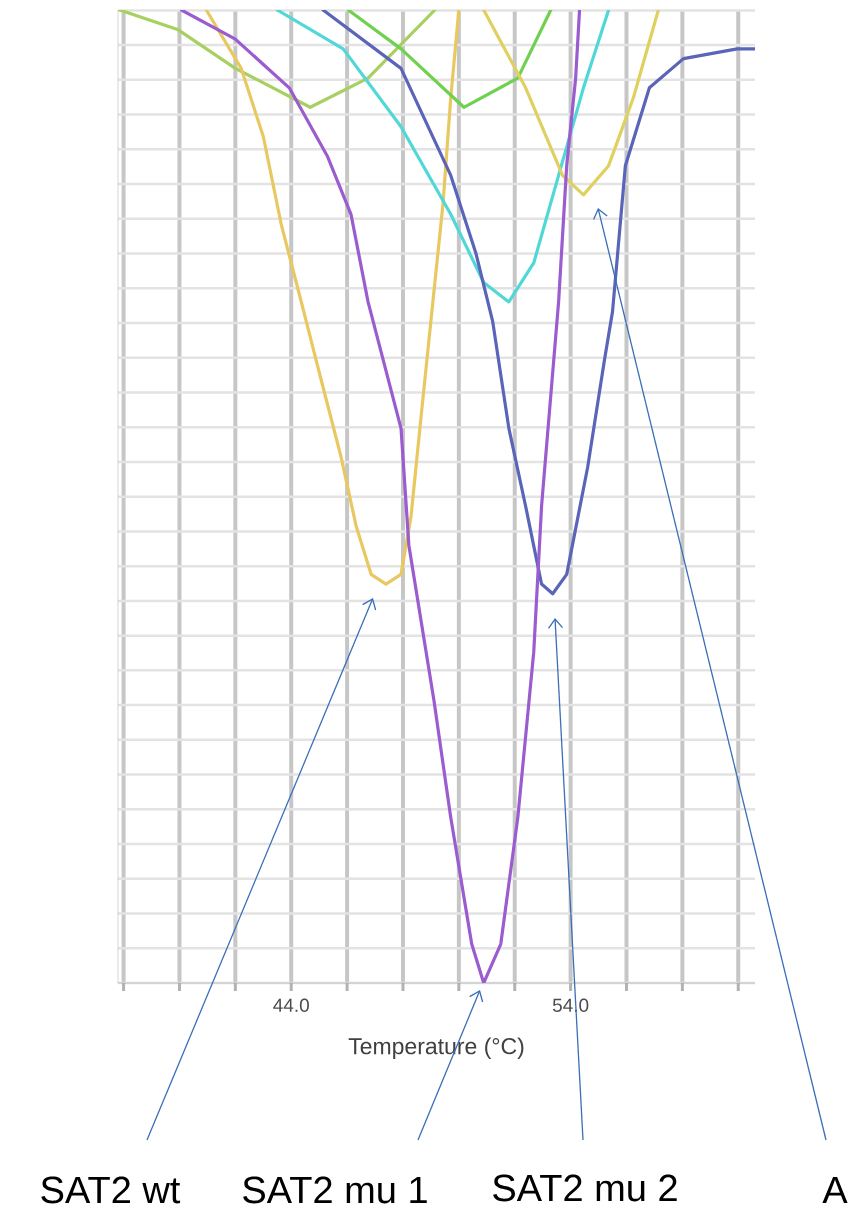 Image resolution: width=857 pixels, height=1221 pixels. I want to click on text: SAT2 mu 1, so click(335, 1190).